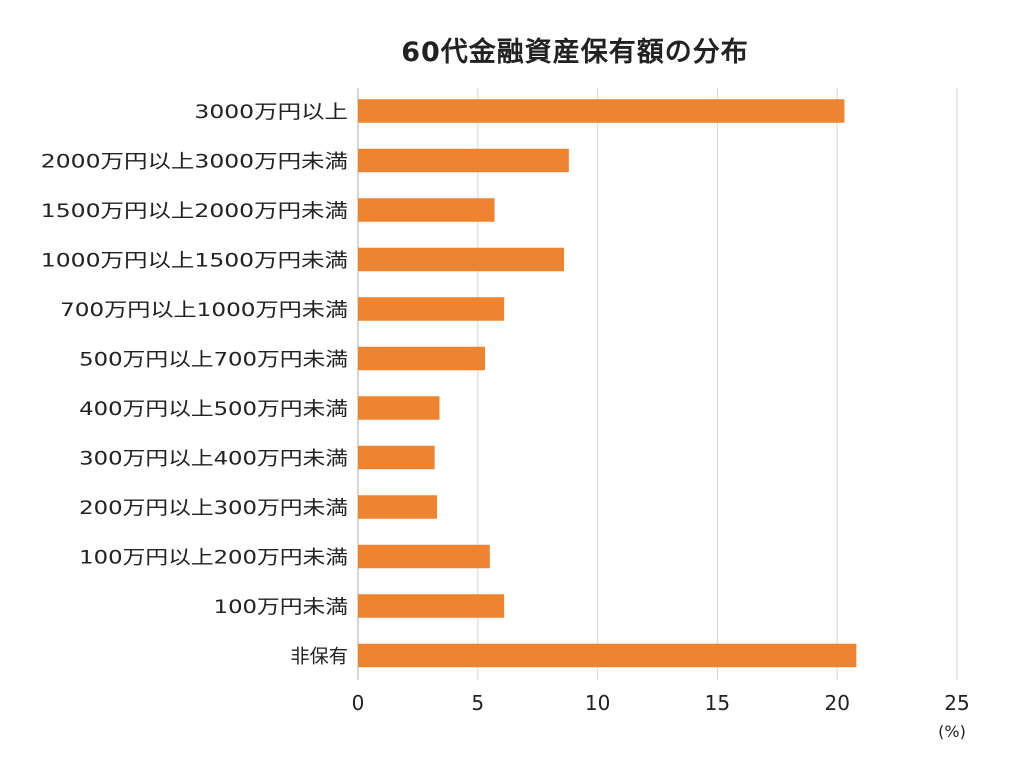 The width and height of the screenshot is (1024, 766). Describe the element at coordinates (204, 310) in the screenshot. I see `category-label: 700万円以上1000万円未満` at that location.